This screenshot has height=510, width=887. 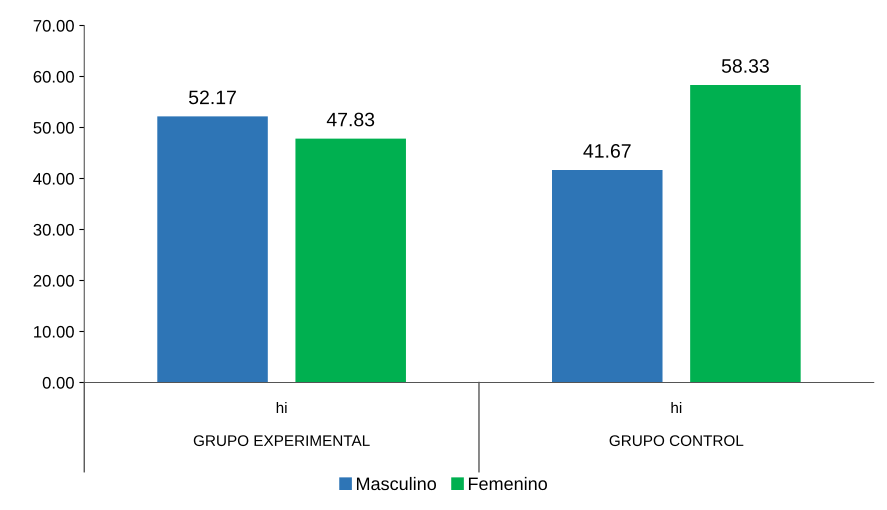 What do you see at coordinates (607, 151) in the screenshot?
I see `data-label: 41.67` at bounding box center [607, 151].